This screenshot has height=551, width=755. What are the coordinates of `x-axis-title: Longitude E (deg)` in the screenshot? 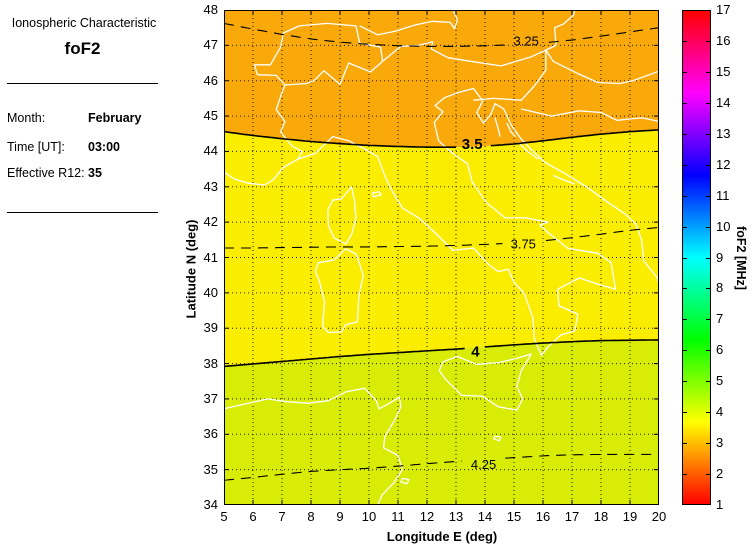 It's located at (442, 536).